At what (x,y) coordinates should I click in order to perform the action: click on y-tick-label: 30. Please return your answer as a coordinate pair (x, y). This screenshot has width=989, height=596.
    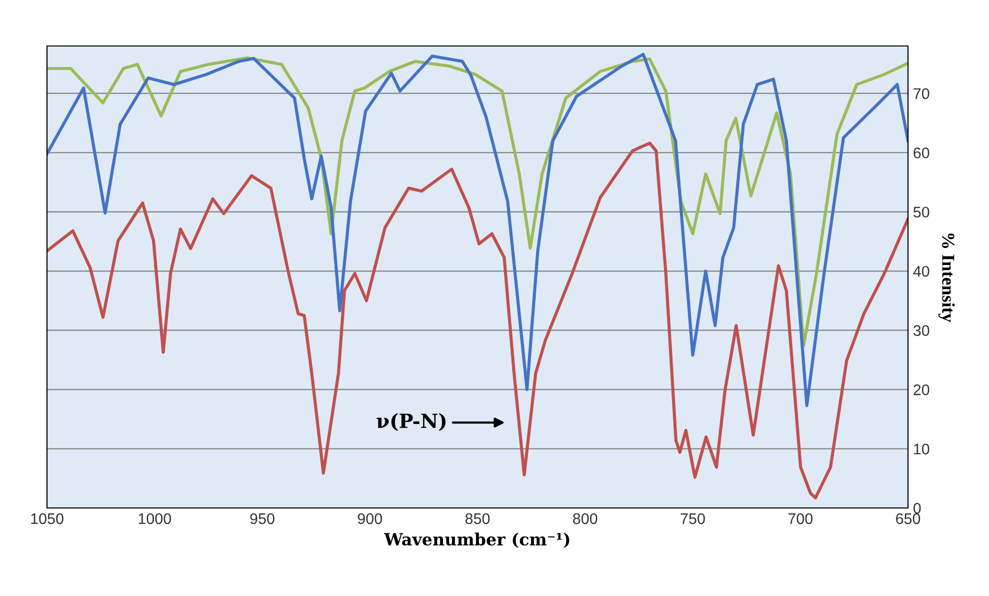
    Looking at the image, I should click on (921, 330).